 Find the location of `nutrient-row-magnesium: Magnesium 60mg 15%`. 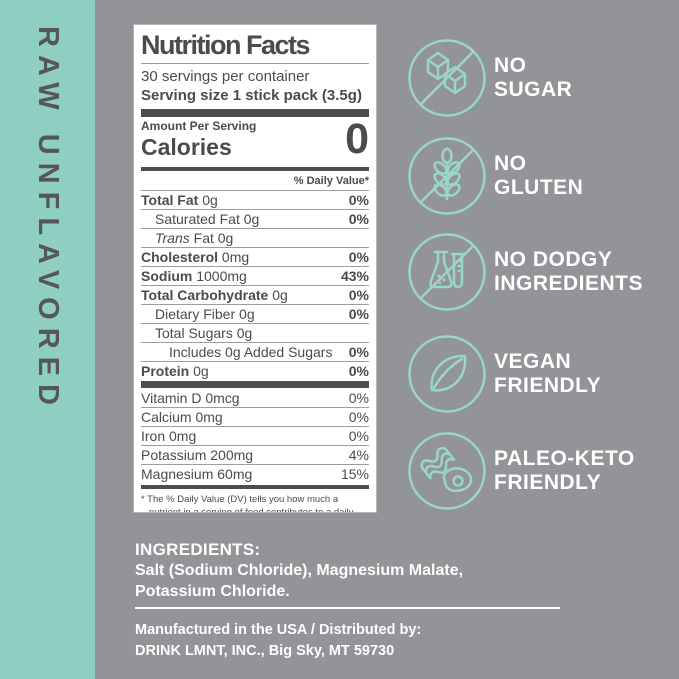

nutrient-row-magnesium: Magnesium 60mg 15% is located at coordinates (255, 473).